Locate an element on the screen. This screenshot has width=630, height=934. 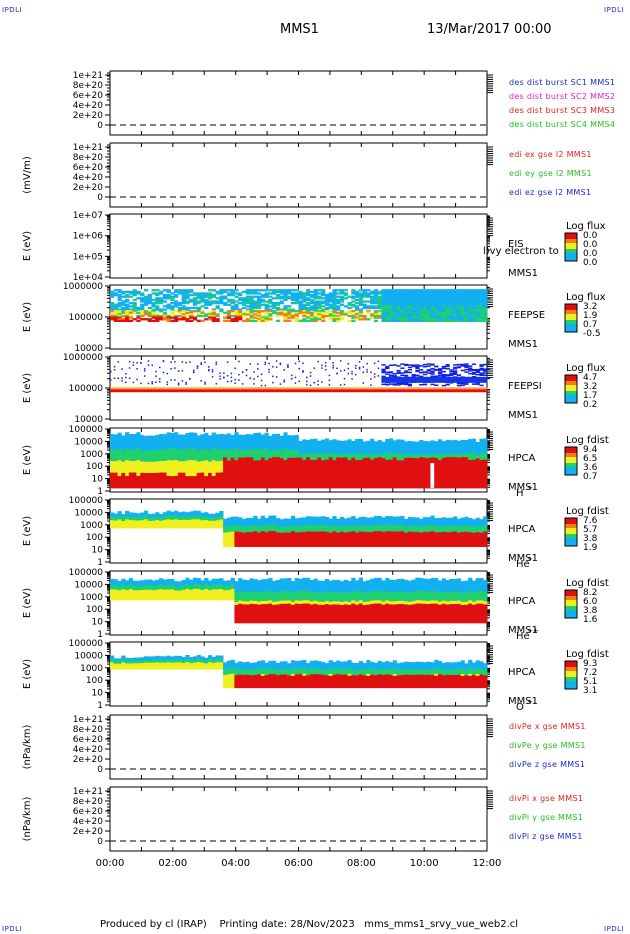
colorbar-value: 4.7 is located at coordinates (590, 378).